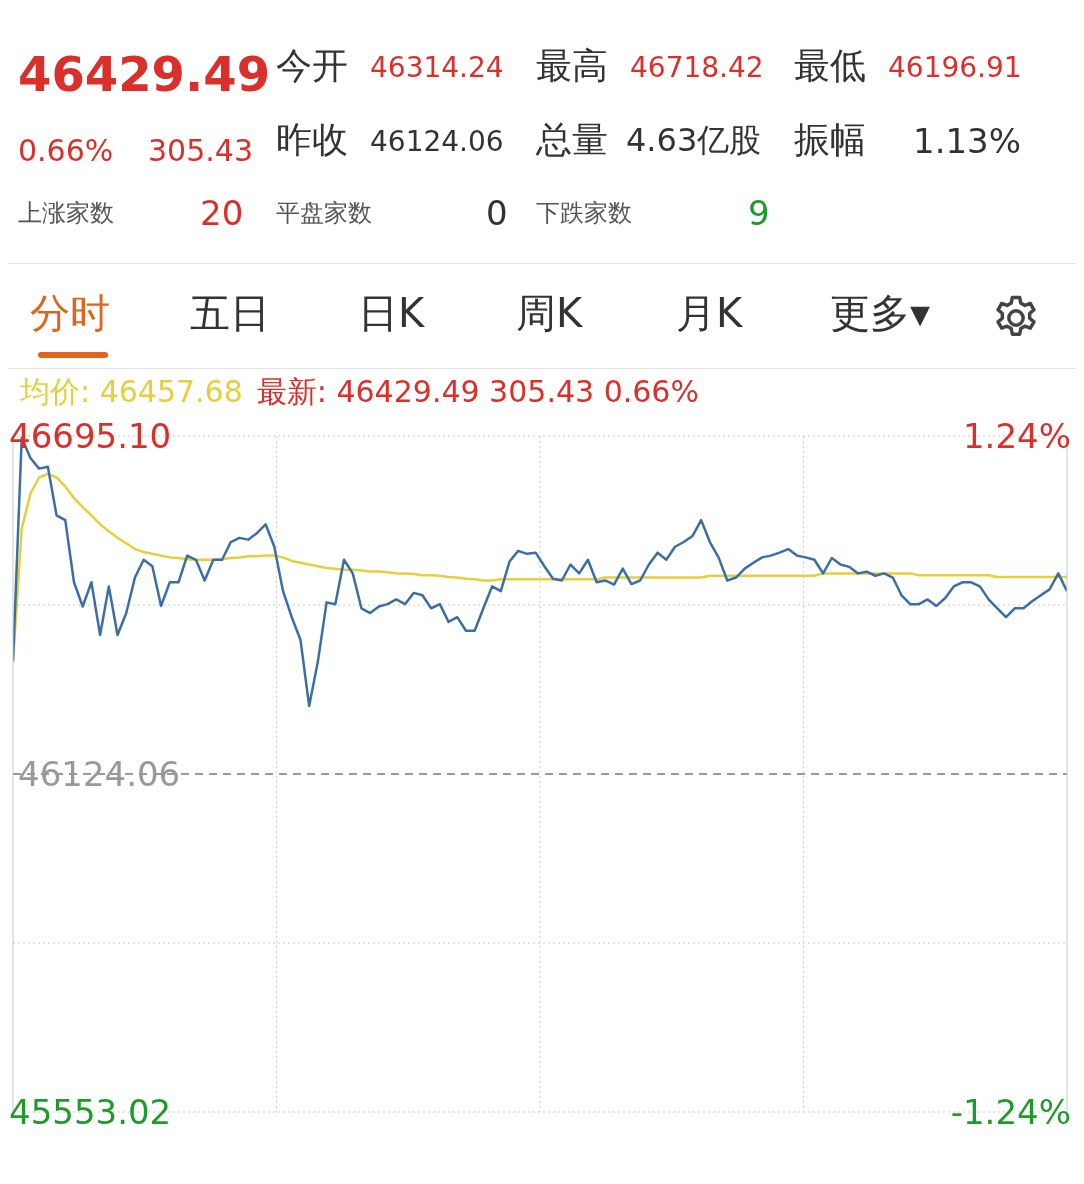 Image resolution: width=1084 pixels, height=1184 pixels. Describe the element at coordinates (759, 213) in the screenshot. I see `text: 9` at that location.